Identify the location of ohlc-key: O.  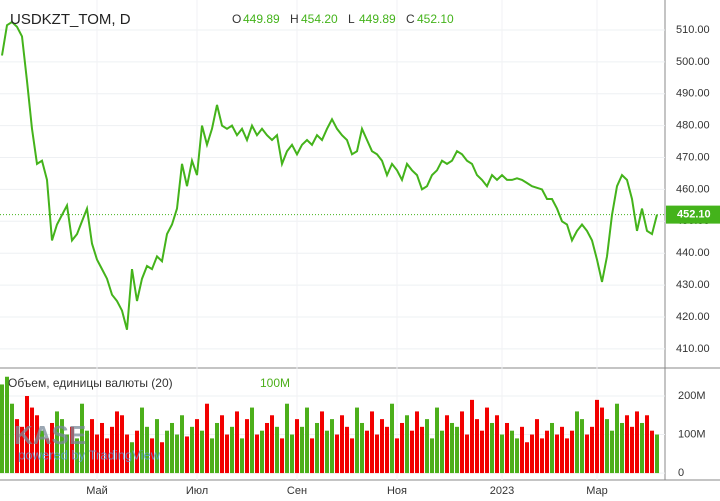
(236, 19).